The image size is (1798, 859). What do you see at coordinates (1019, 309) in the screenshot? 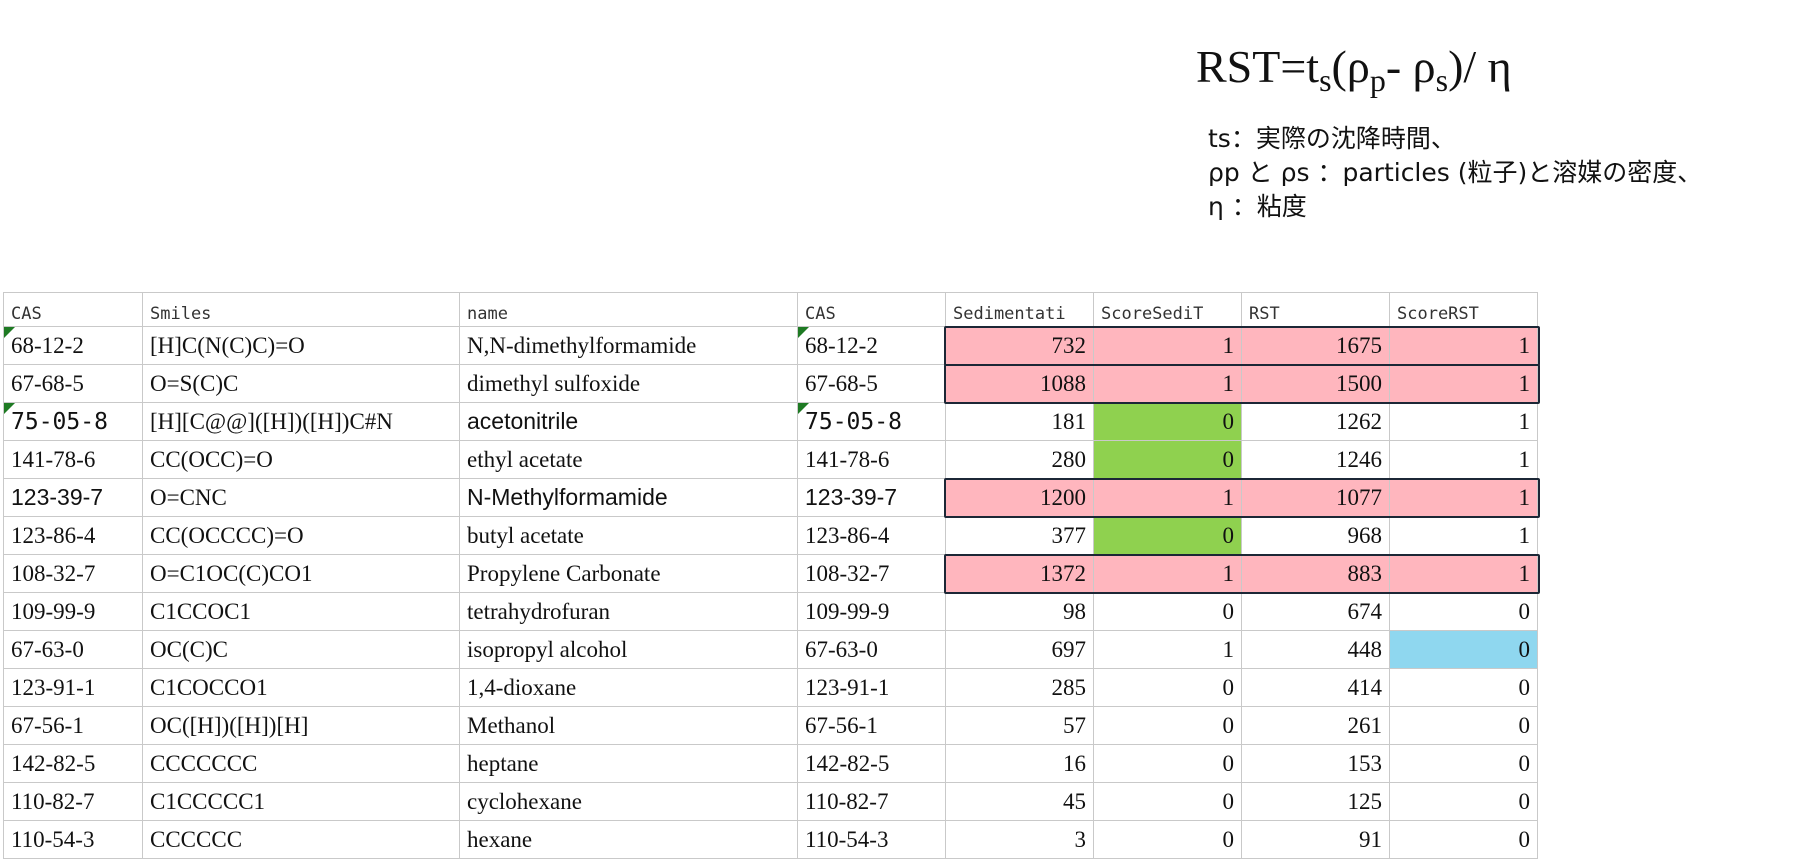
I see `header-sedimentation: Sedimentati` at bounding box center [1019, 309].